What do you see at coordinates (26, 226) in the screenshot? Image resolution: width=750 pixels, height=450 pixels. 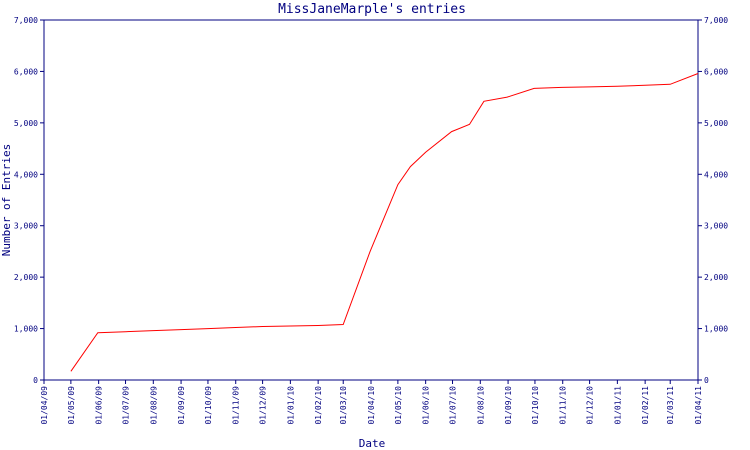 I see `y-tick-label-left: 3,000` at bounding box center [26, 226].